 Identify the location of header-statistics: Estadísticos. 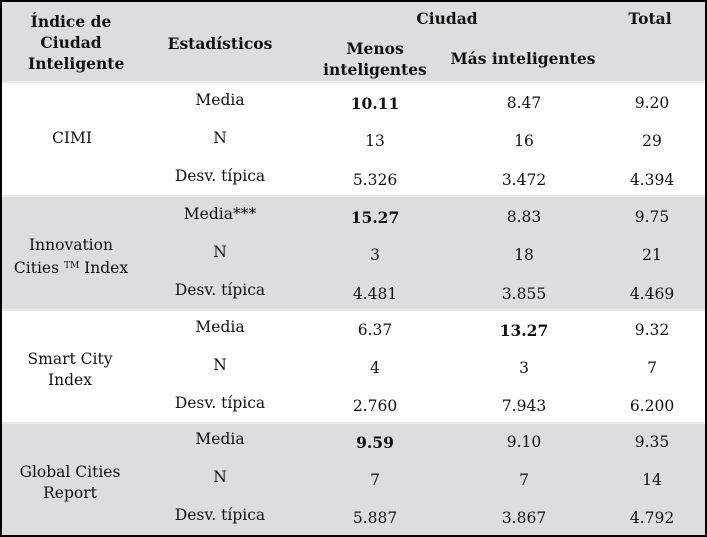
(220, 43).